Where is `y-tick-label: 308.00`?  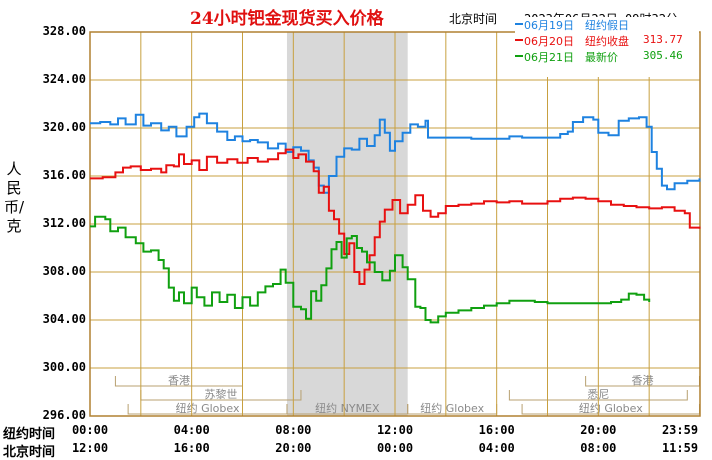
y-tick-label: 308.00 is located at coordinates (64, 271).